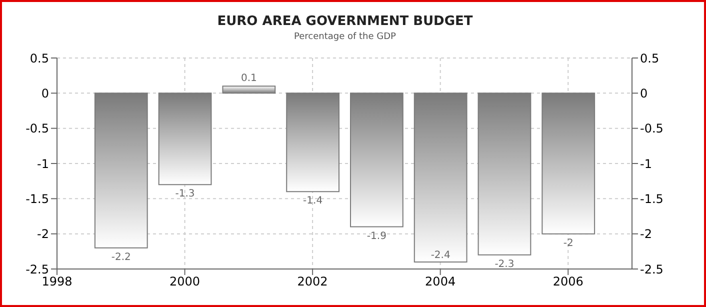 The image size is (706, 307). What do you see at coordinates (39, 58) in the screenshot?
I see `y-tick-label: 0.5` at bounding box center [39, 58].